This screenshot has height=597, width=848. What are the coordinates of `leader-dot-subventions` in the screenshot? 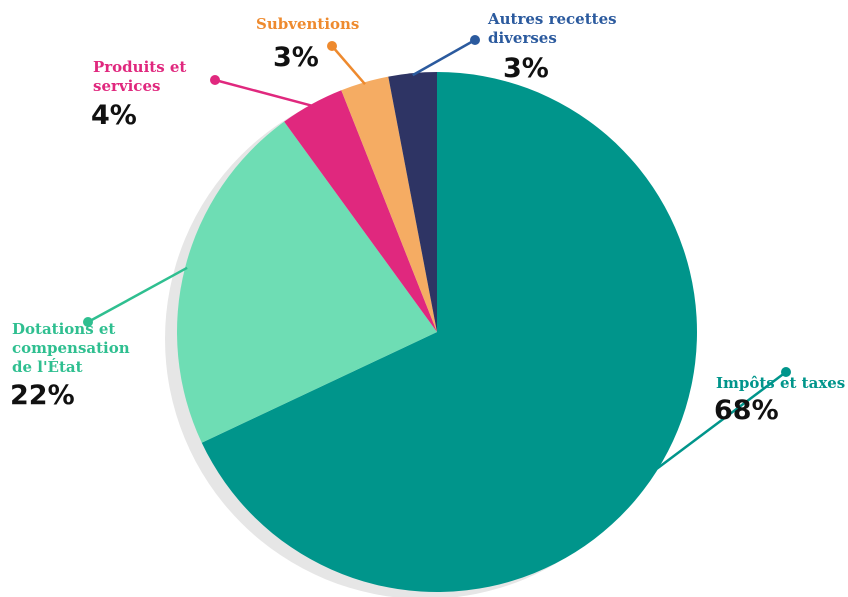 It's located at (332, 46).